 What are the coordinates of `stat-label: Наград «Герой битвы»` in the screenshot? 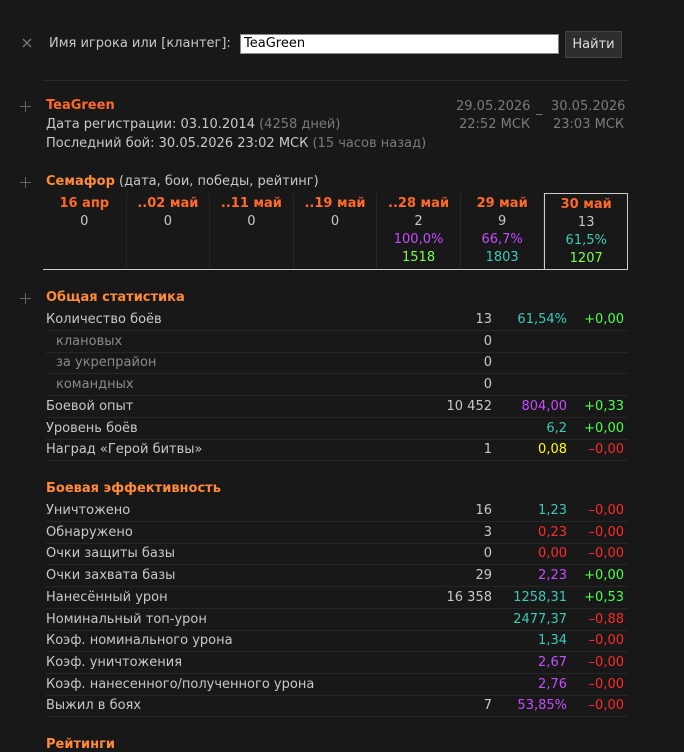 It's located at (124, 450).